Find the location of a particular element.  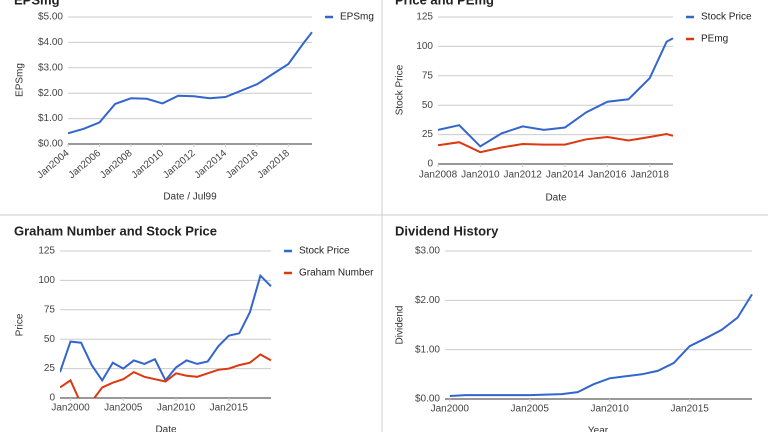

y-axis-title: EPSmg is located at coordinates (20, 80).